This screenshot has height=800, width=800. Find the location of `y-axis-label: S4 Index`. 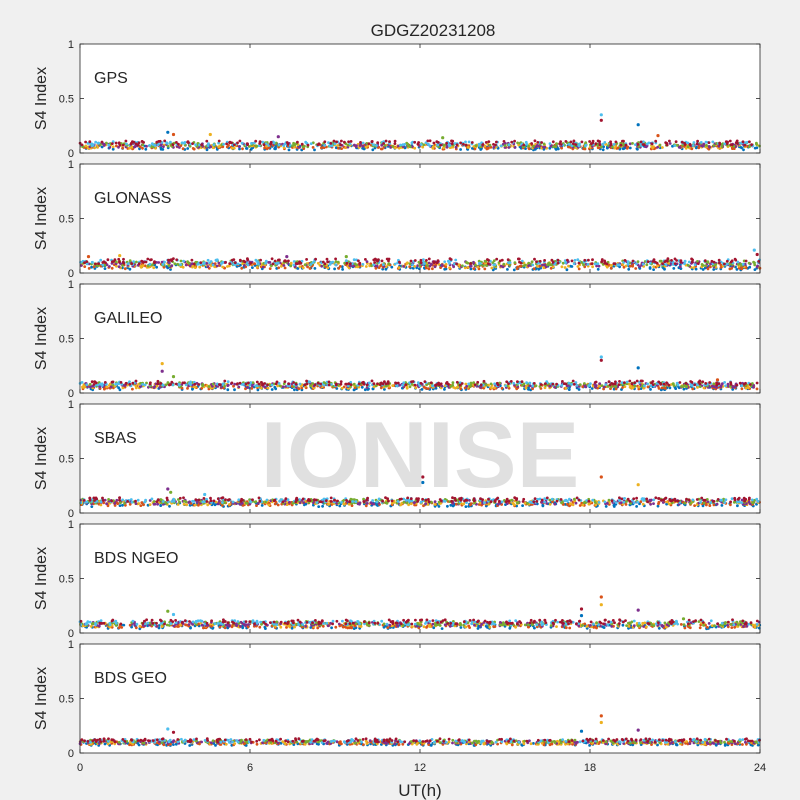

y-axis-label: S4 Index is located at coordinates (41, 458).